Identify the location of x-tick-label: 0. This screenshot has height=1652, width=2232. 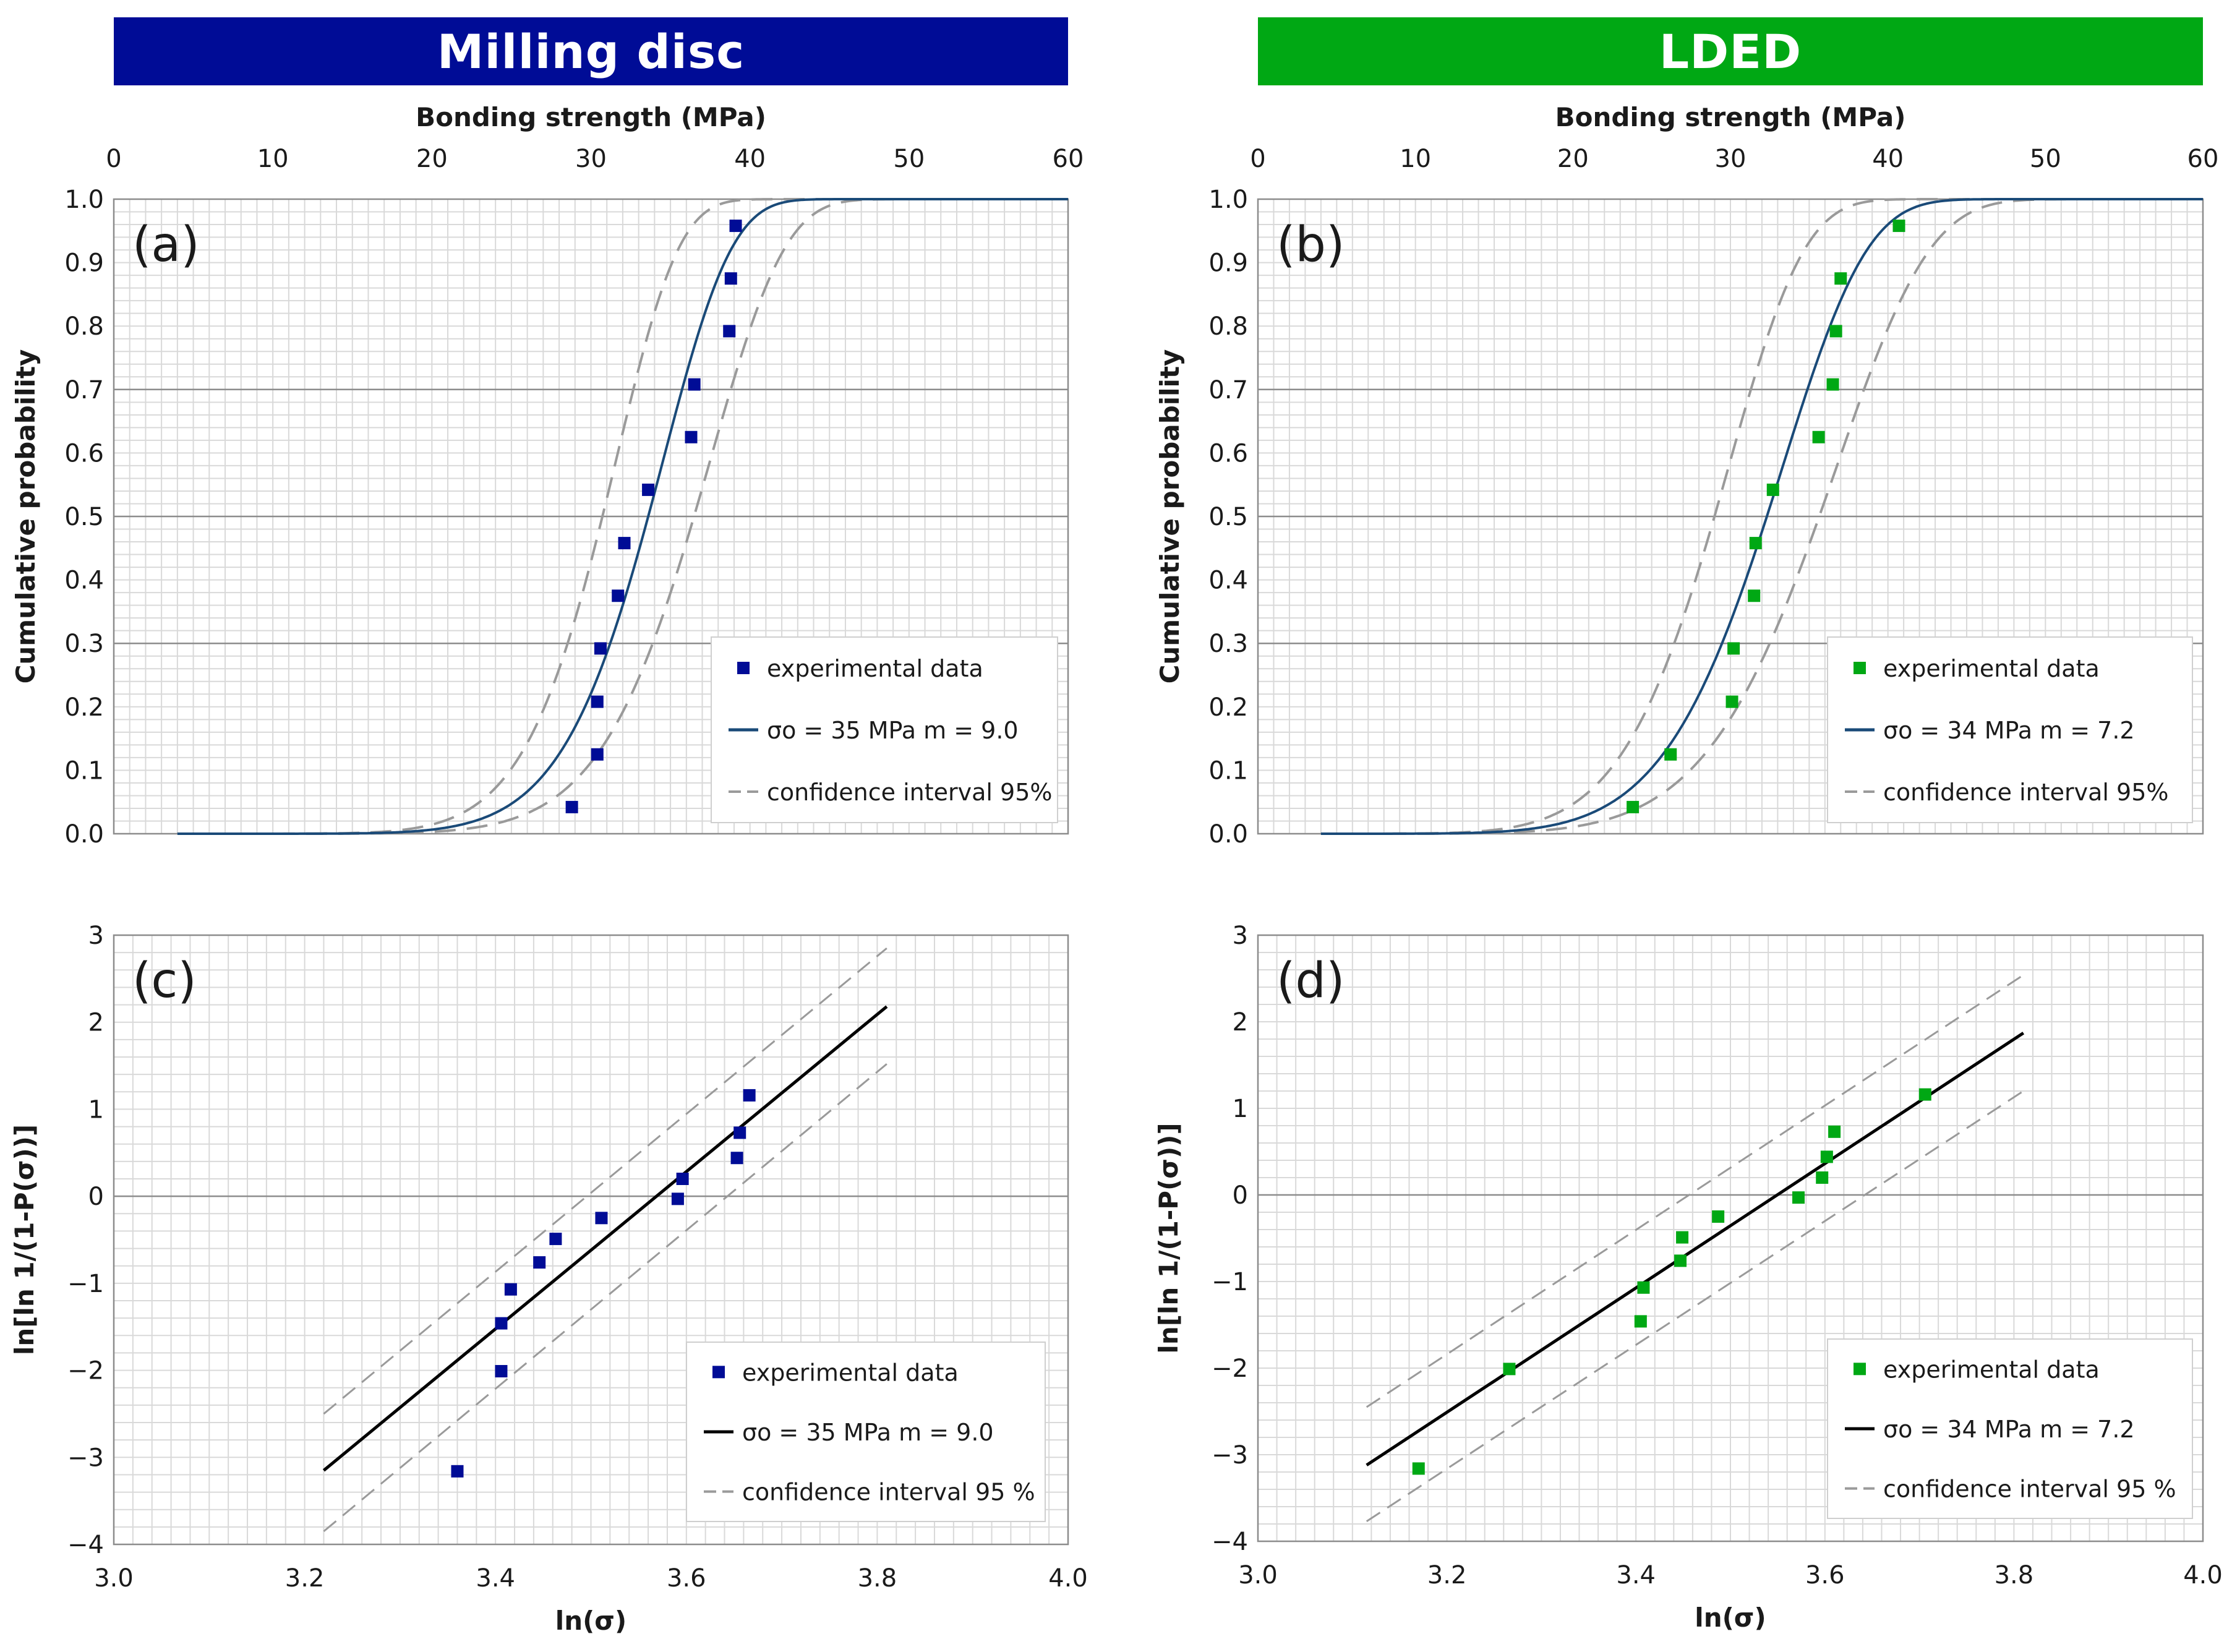
(1257, 159).